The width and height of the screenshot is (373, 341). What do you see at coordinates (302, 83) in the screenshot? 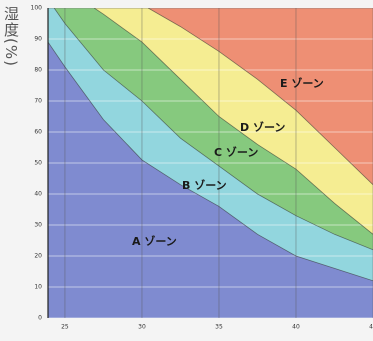
I see `zone-label: E ゾーン` at bounding box center [302, 83].